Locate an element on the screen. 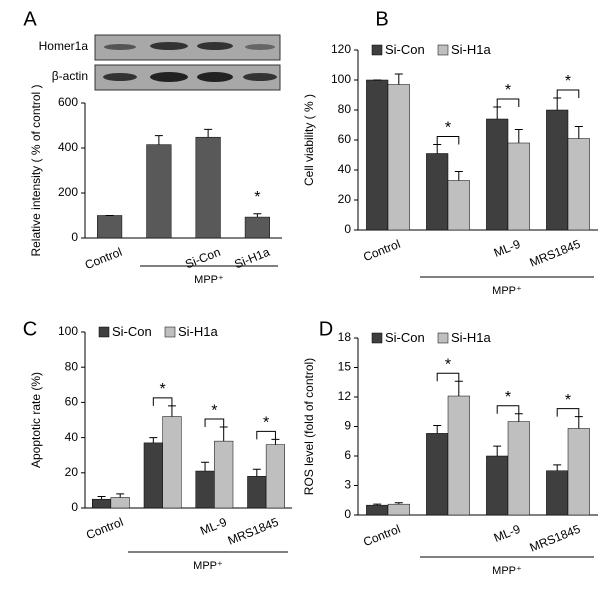 The image size is (615, 592). y-tick-label: 18 is located at coordinates (345, 337).